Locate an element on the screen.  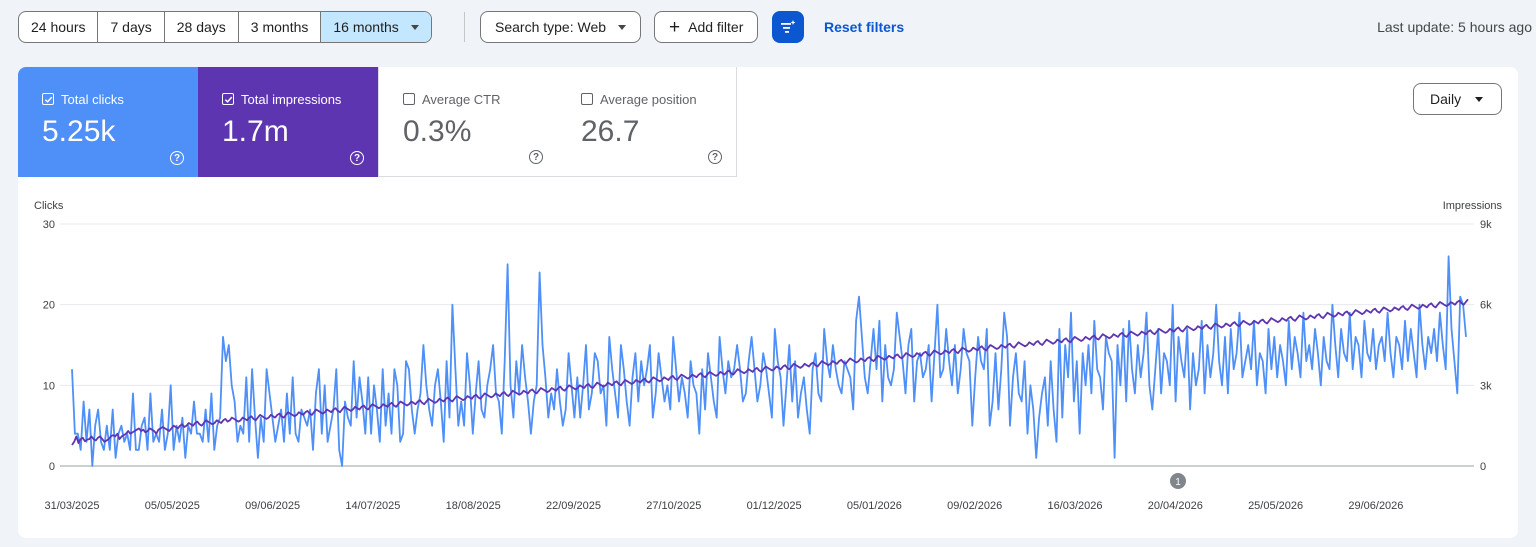
left-tick-label: 10 is located at coordinates (49, 386).